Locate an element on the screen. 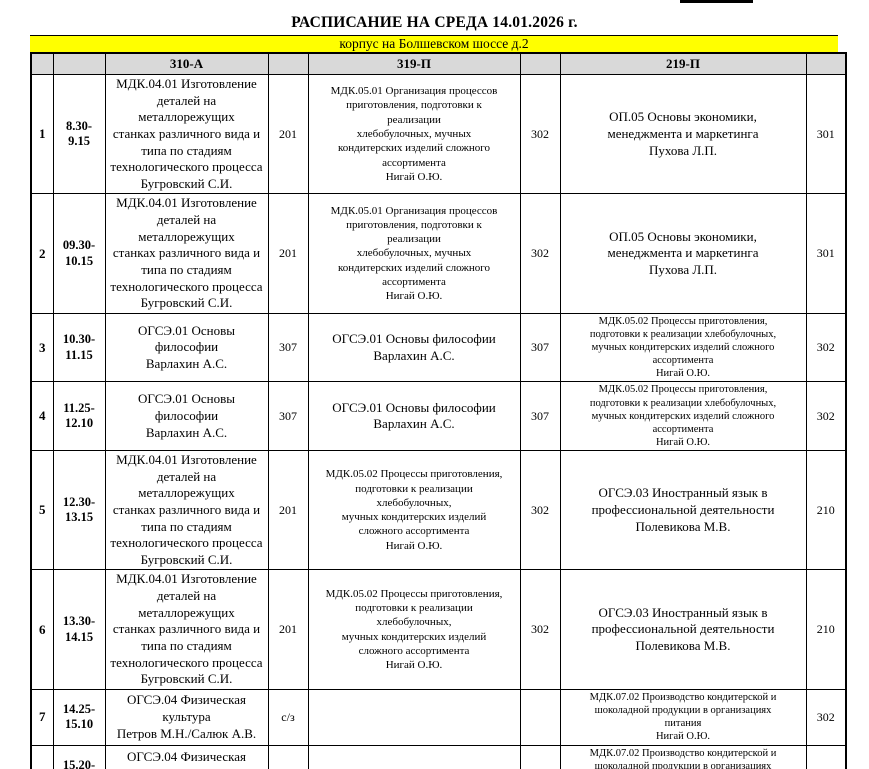  lesson-number: 4 is located at coordinates (42, 416).